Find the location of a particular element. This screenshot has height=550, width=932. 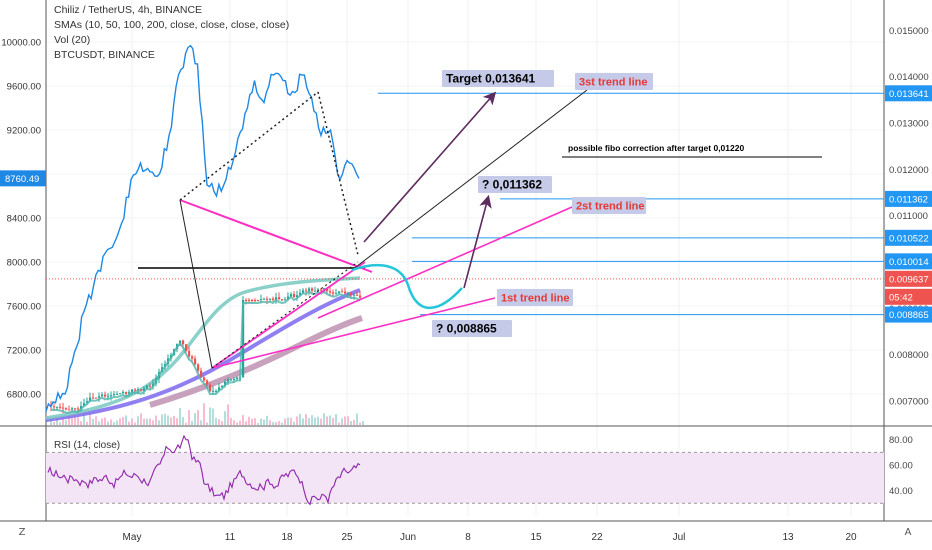

vol-legend: Vol (20) is located at coordinates (72, 40).